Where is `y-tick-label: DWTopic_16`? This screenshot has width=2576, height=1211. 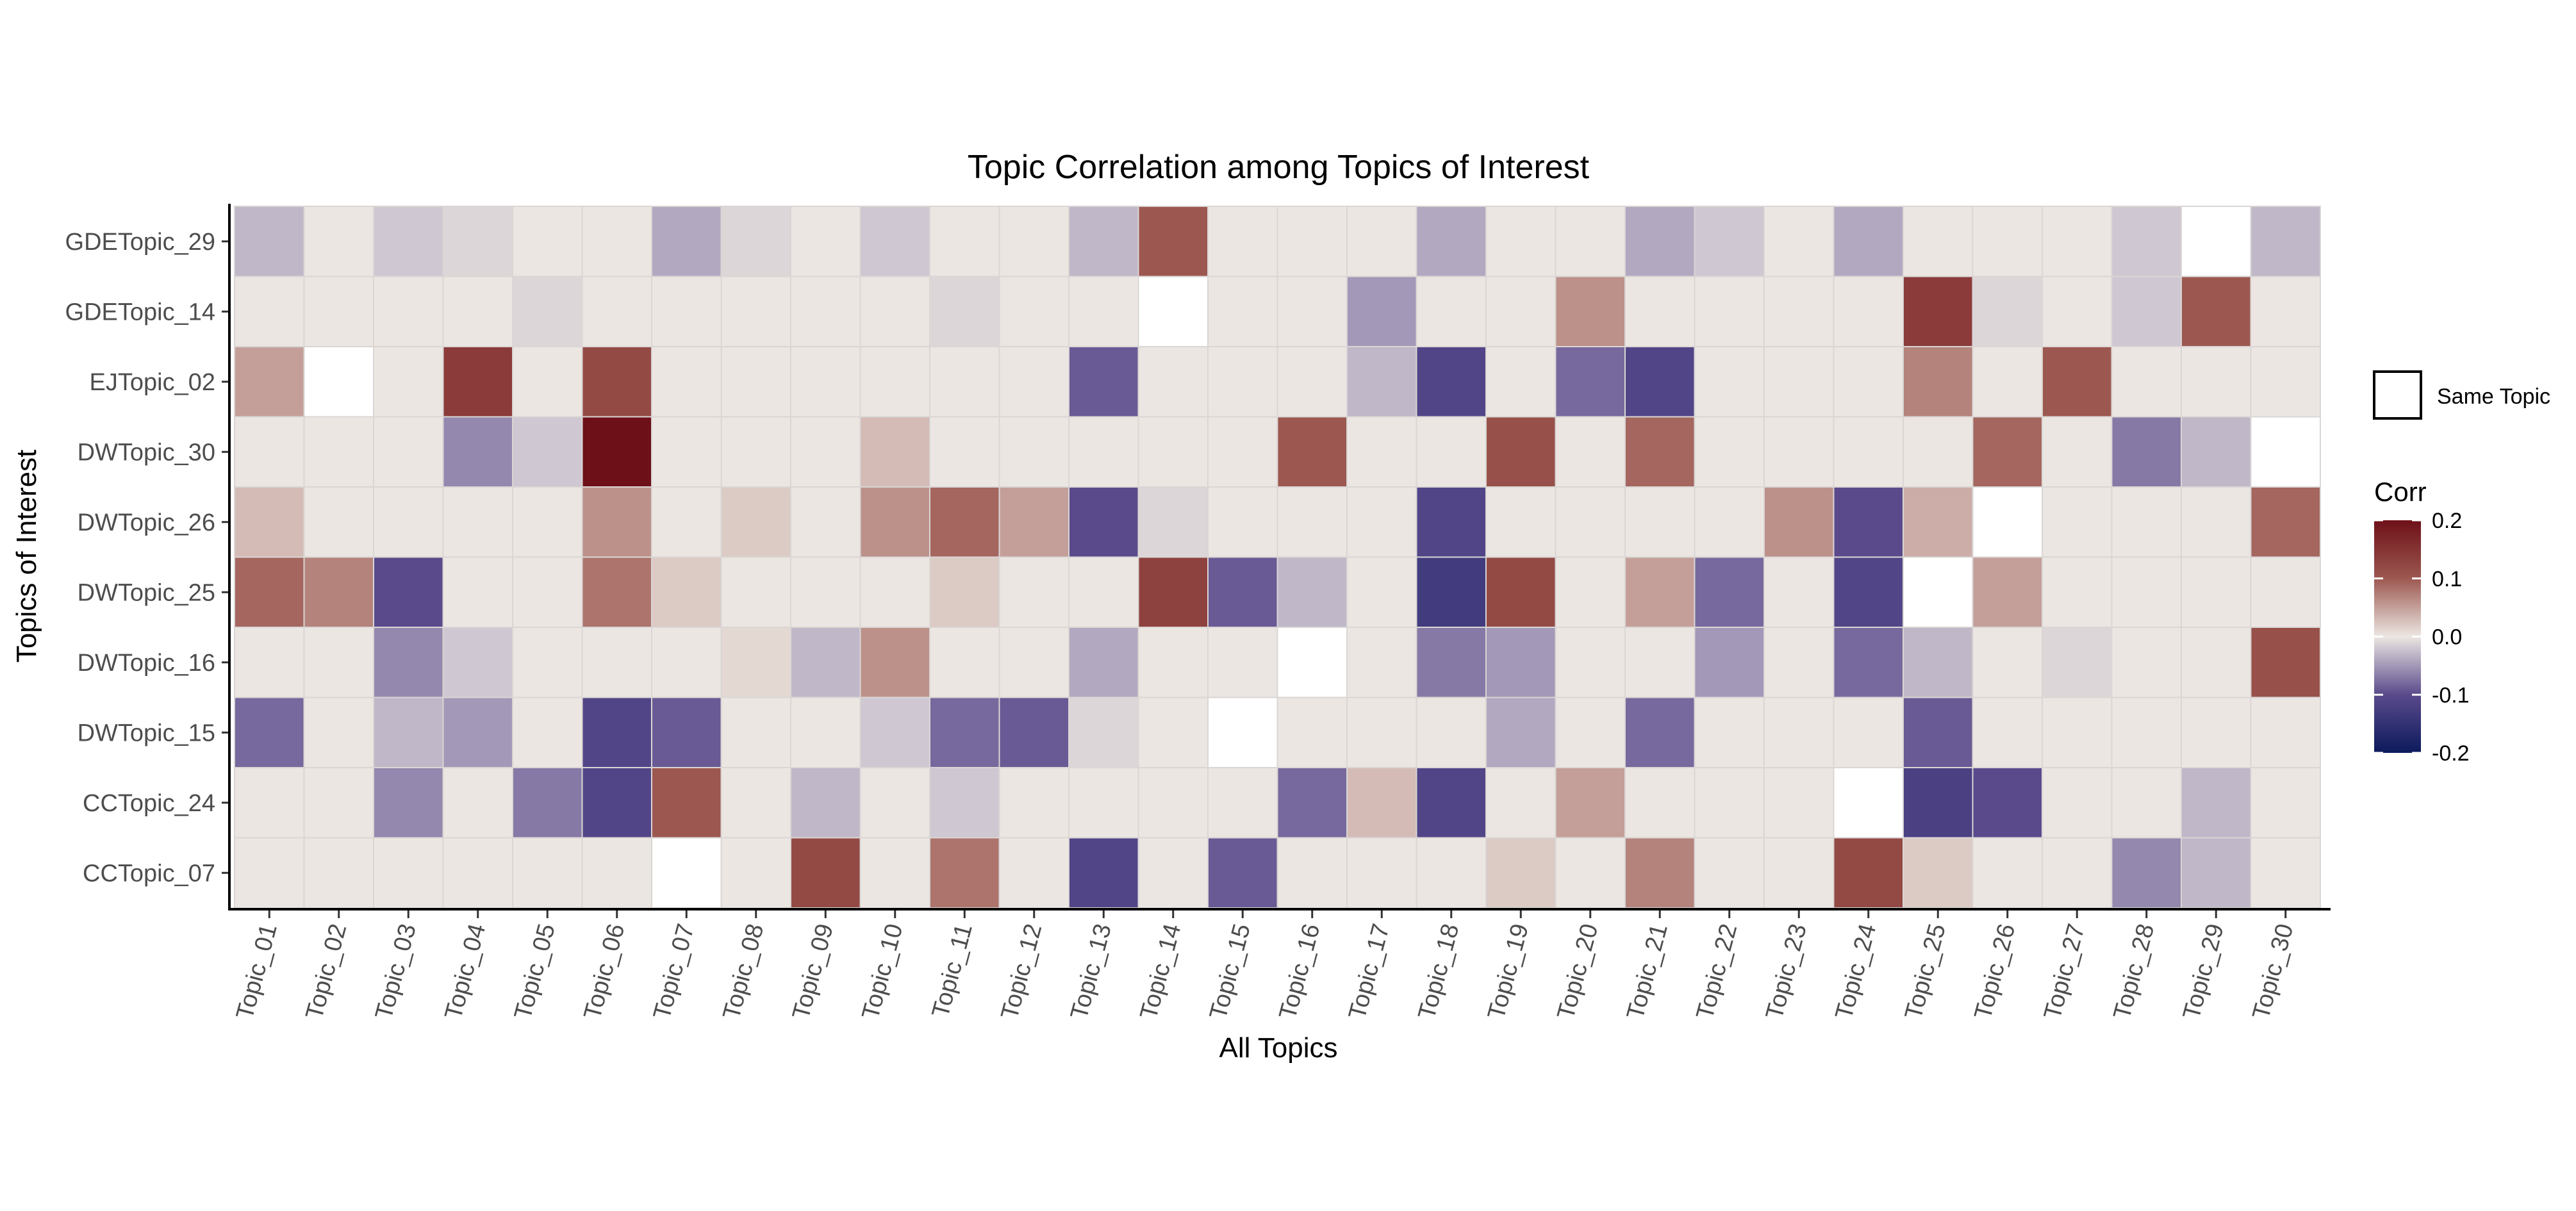
y-tick-label: DWTopic_16 is located at coordinates (146, 663).